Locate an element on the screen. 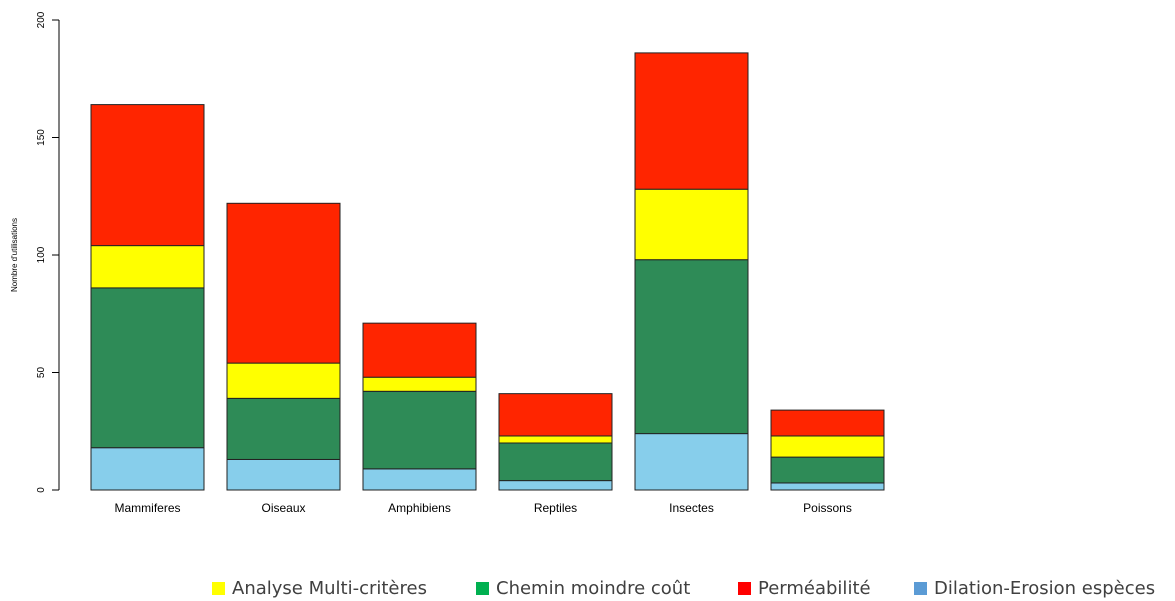 The width and height of the screenshot is (1175, 601). x-tick-label: Poissons is located at coordinates (827, 508).